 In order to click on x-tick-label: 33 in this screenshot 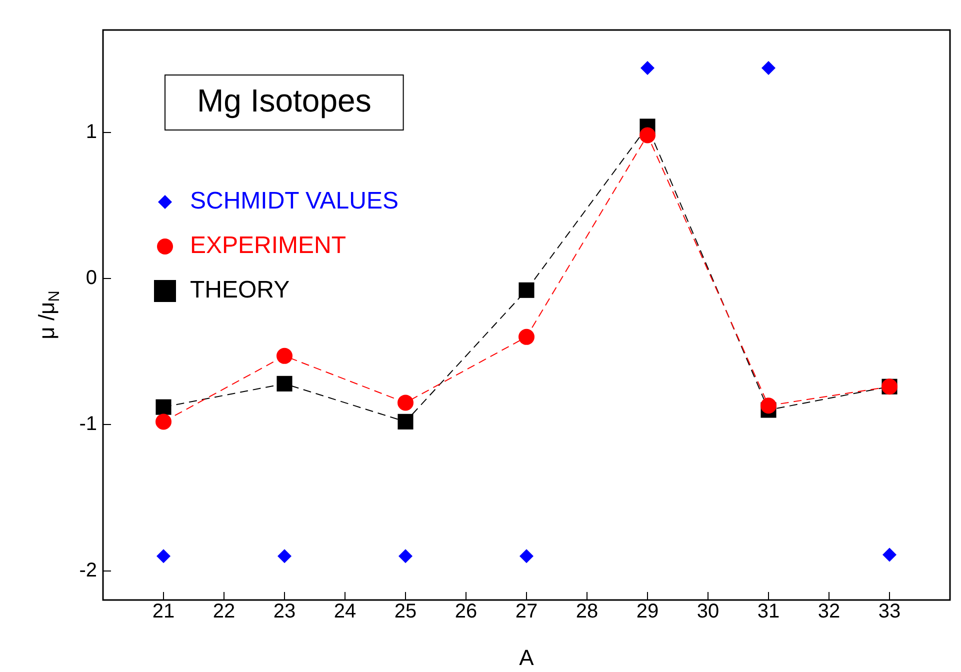, I will do `click(889, 611)`.